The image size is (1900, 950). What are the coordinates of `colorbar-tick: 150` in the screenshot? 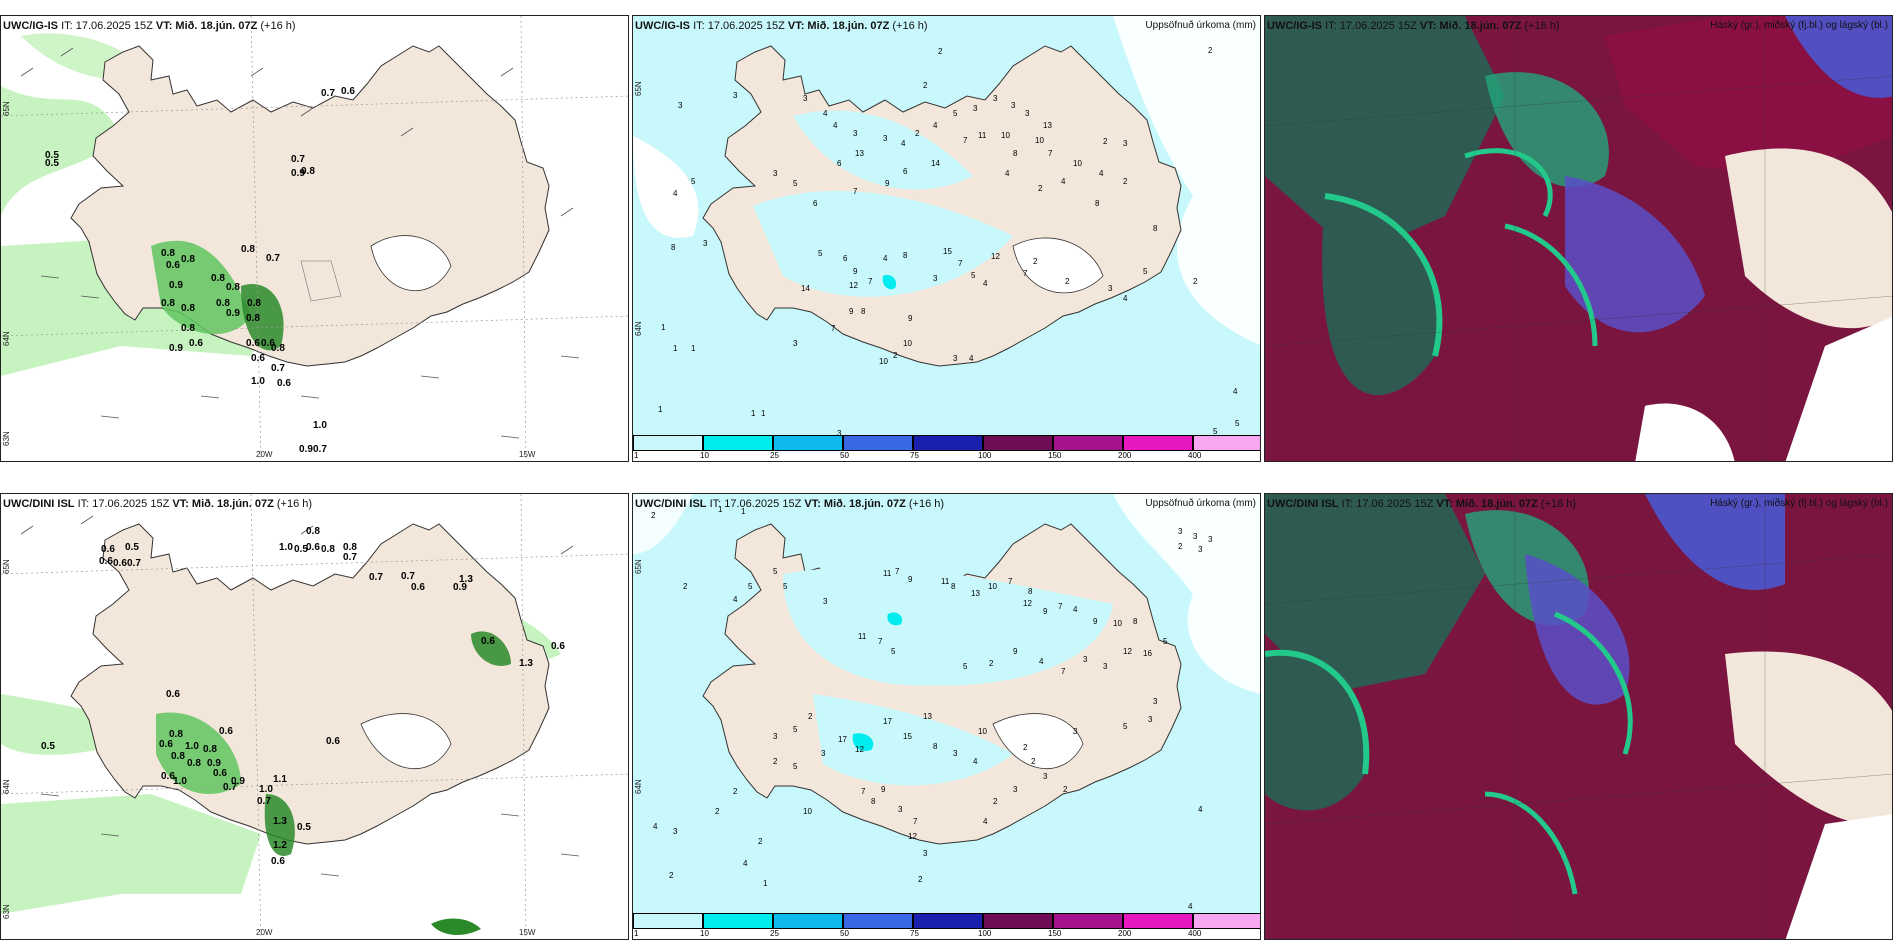 It's located at (1055, 933).